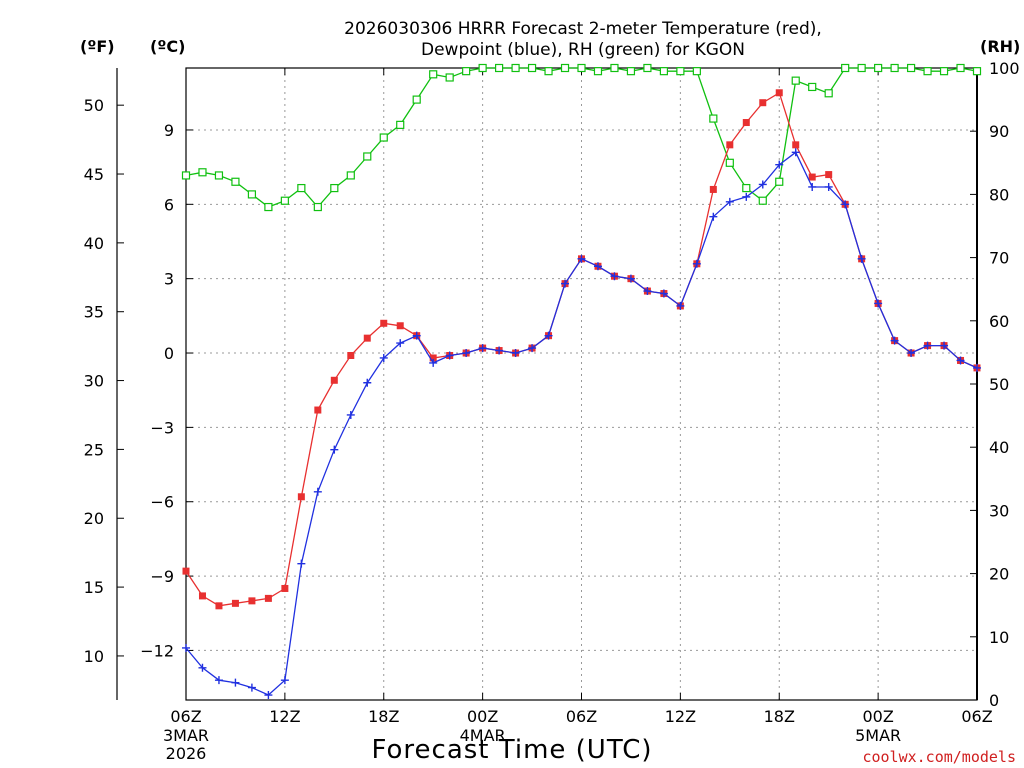 This screenshot has width=1024, height=768. I want to click on rh-tick-label: 20, so click(999, 574).